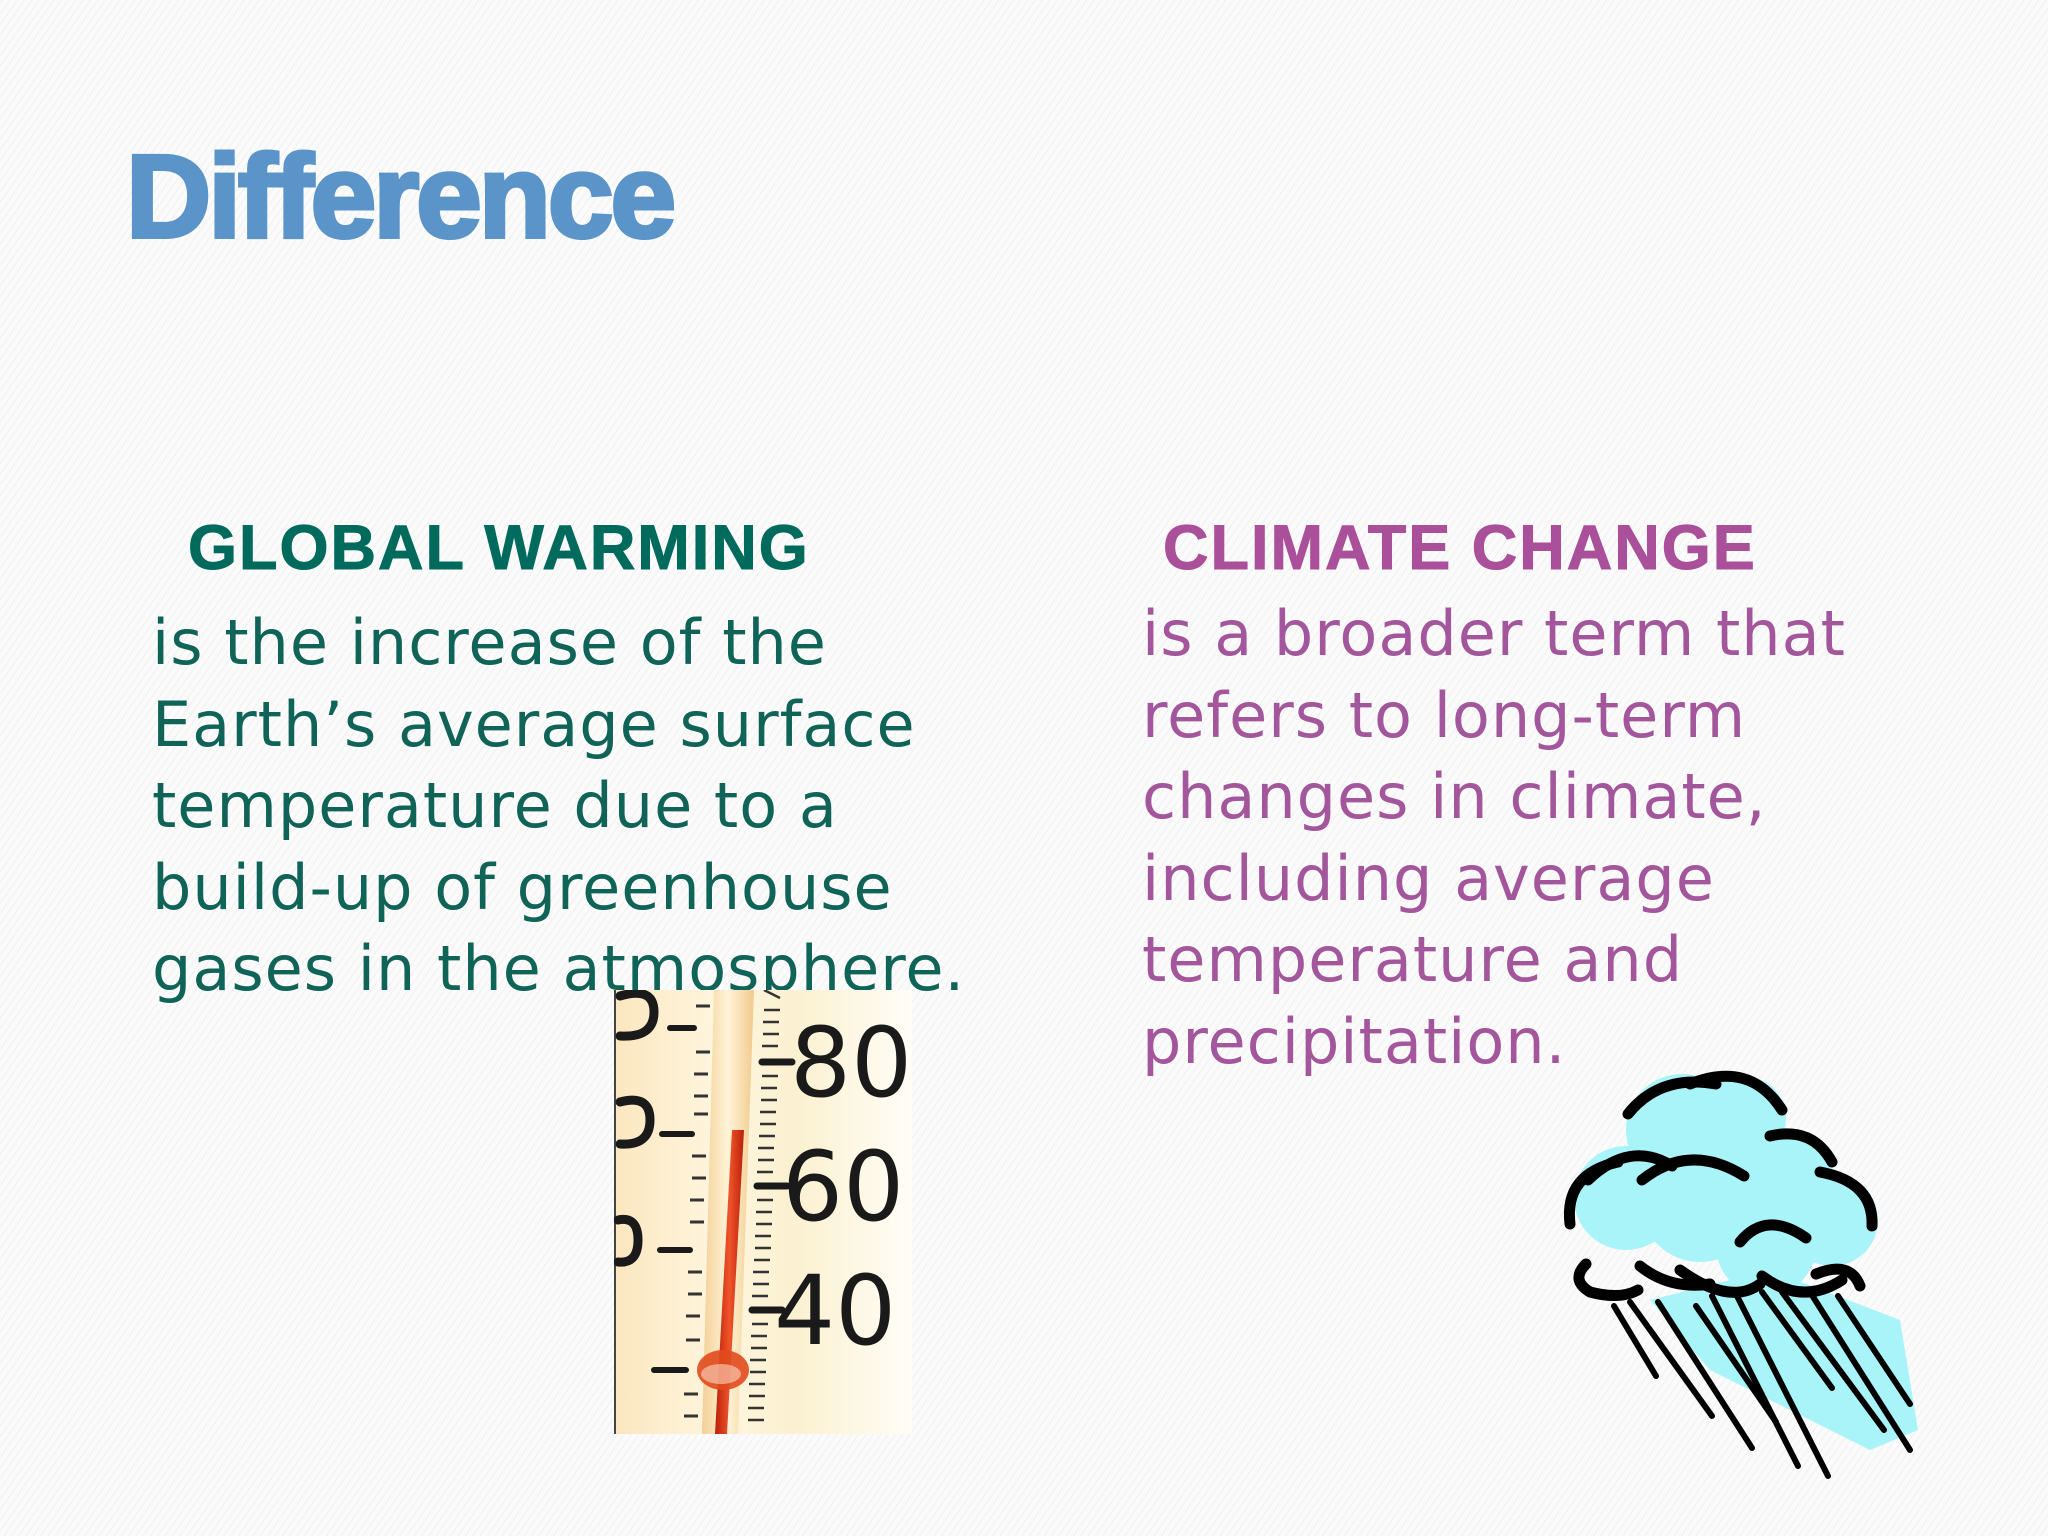  What do you see at coordinates (1460, 548) in the screenshot?
I see `climate-change-heading: CLIMATE CHANGE` at bounding box center [1460, 548].